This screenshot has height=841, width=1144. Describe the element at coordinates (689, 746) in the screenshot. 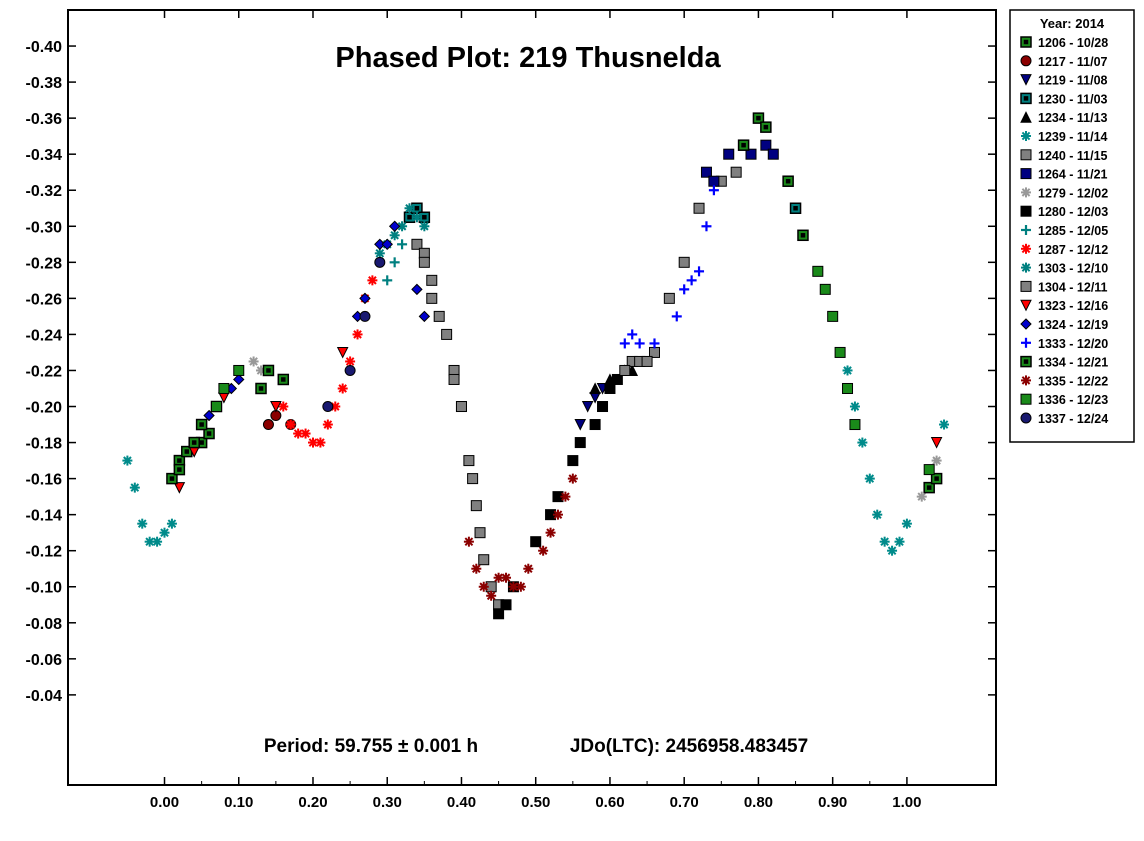

I see `epoch-annotation: JDo(LTC): 2456958.483457` at that location.